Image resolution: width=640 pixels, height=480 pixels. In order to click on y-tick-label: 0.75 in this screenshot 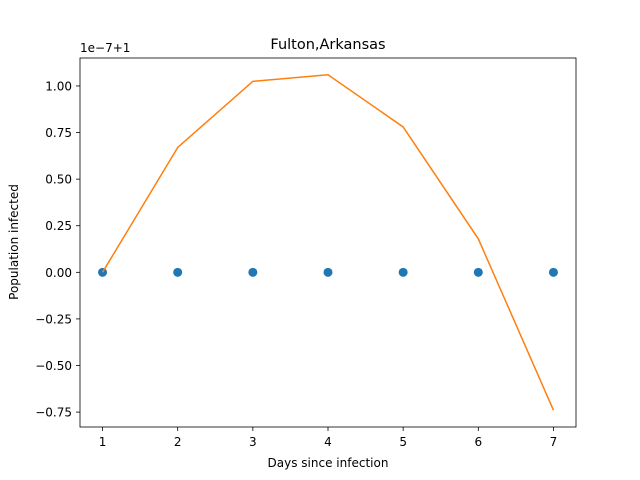, I will do `click(58, 133)`.